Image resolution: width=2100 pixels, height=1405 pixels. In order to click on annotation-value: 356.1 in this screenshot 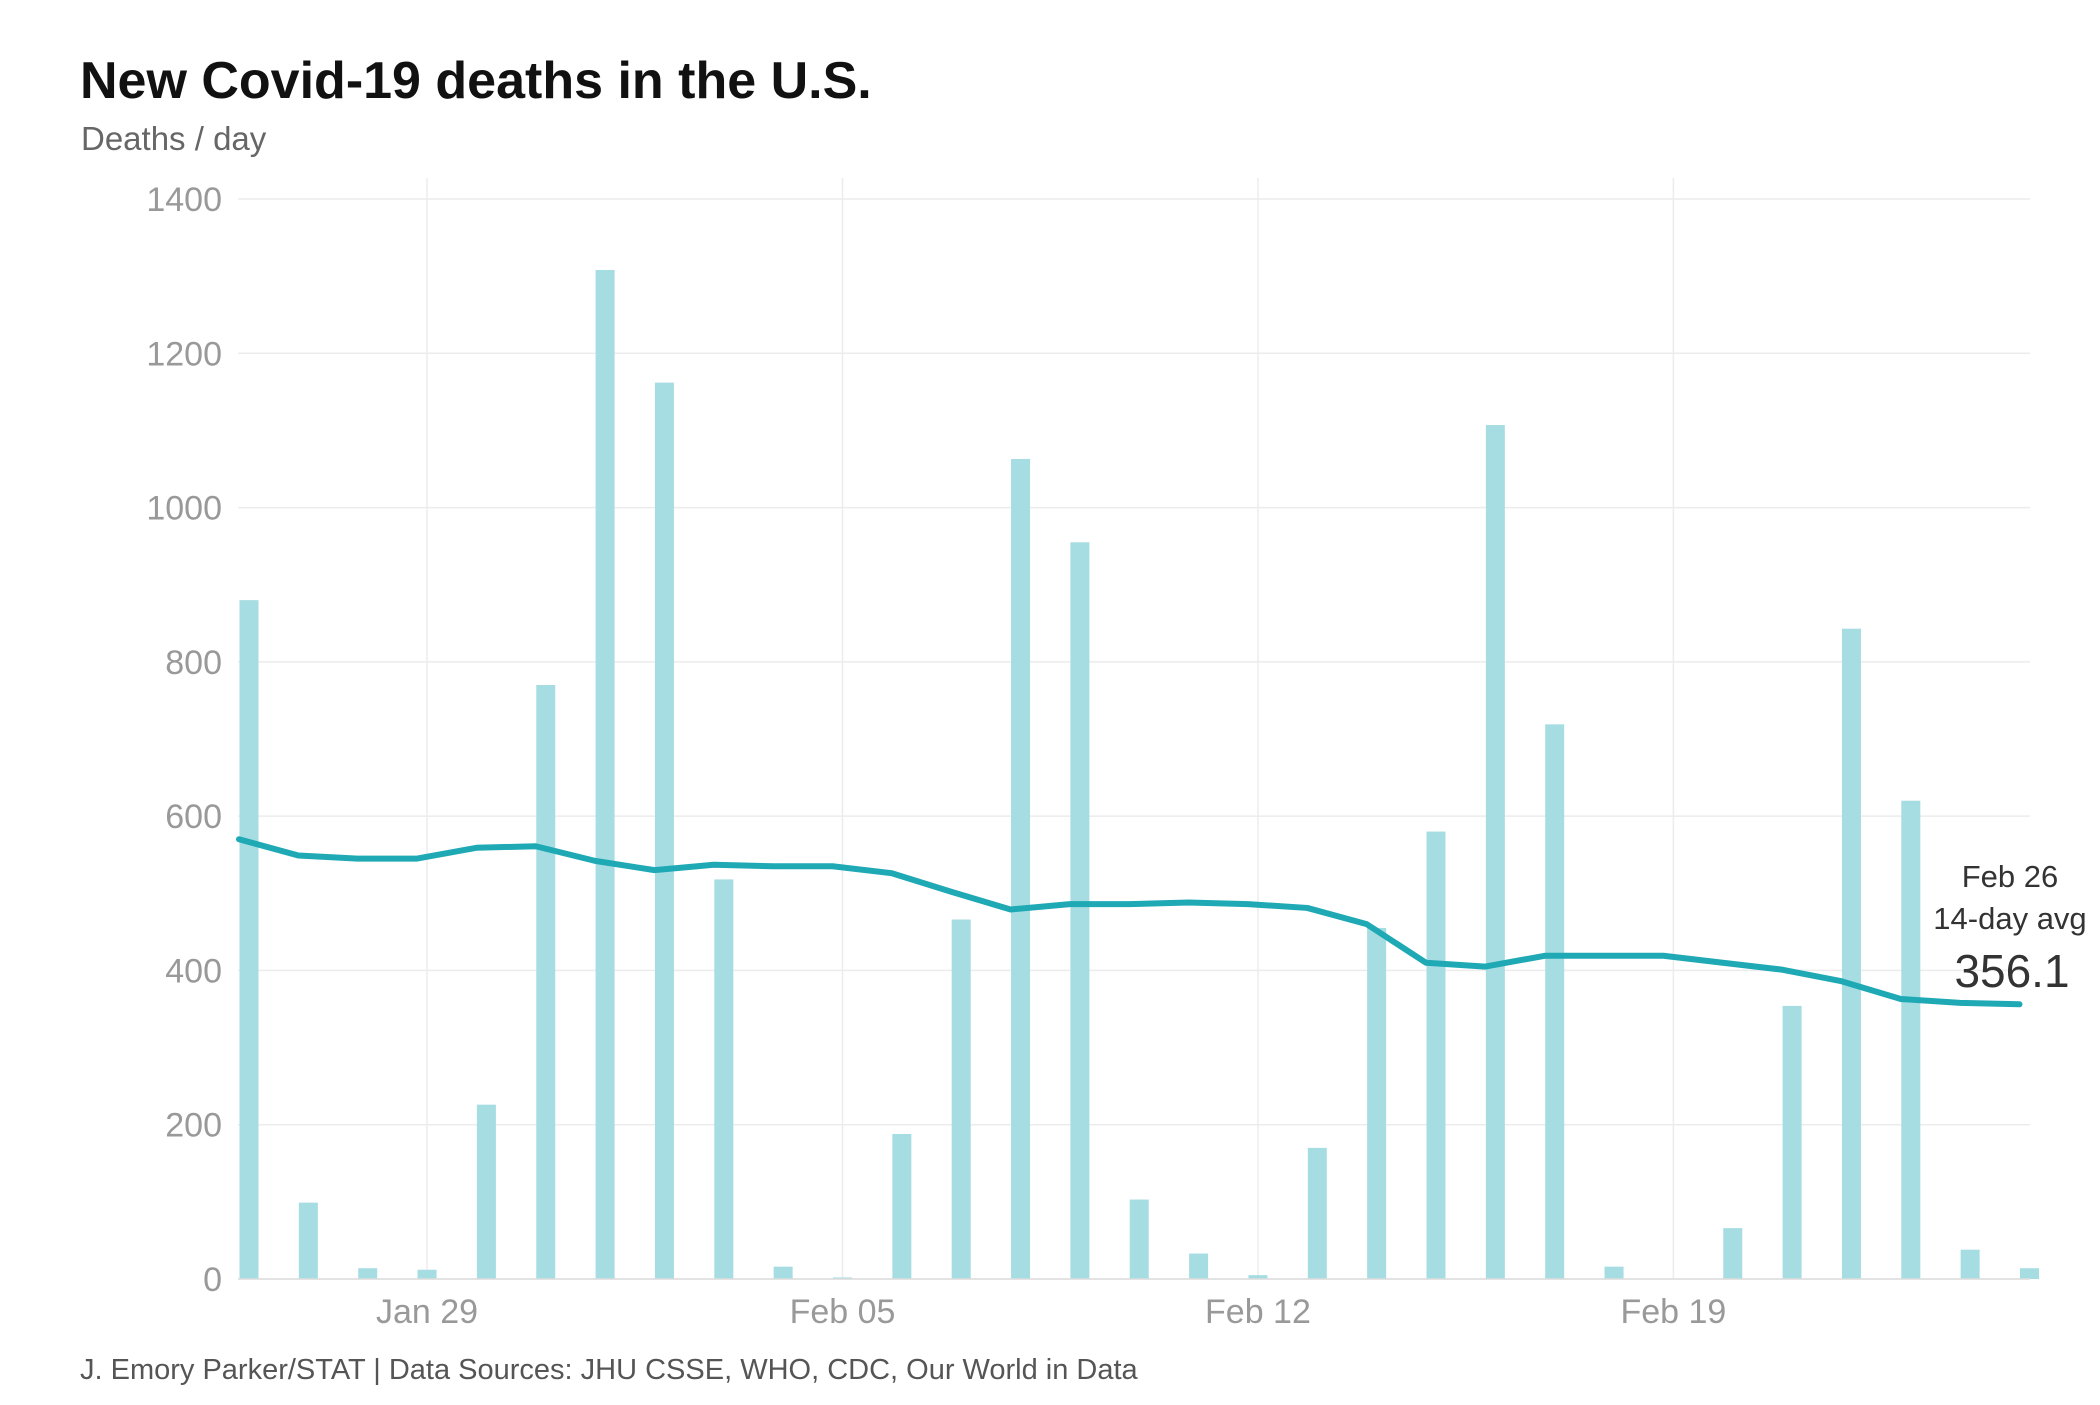, I will do `click(2011, 971)`.